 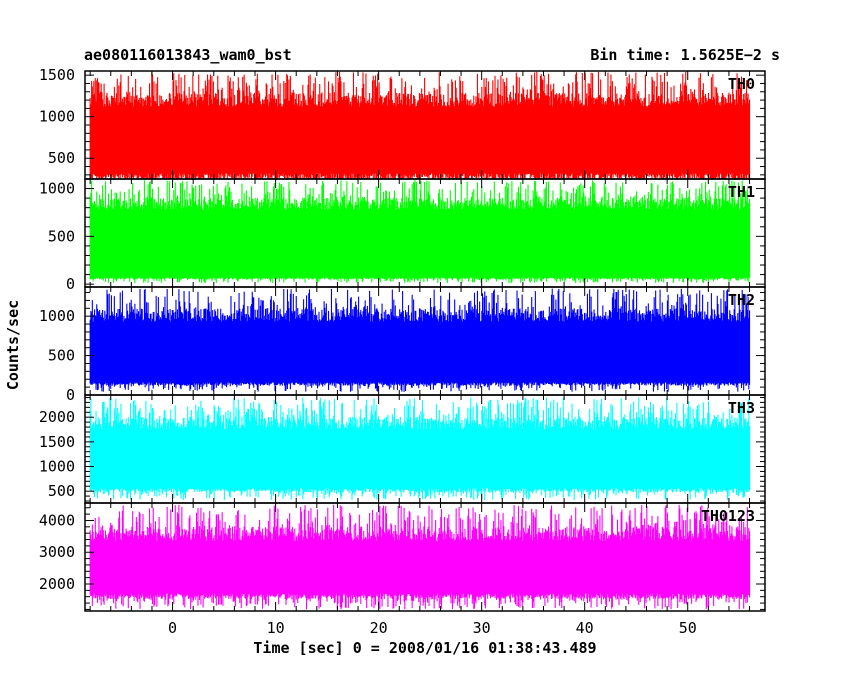 I want to click on x-axis-label: Time [sec] 0 = 2008/01/16 01:38:43.489, so click(x=424, y=648).